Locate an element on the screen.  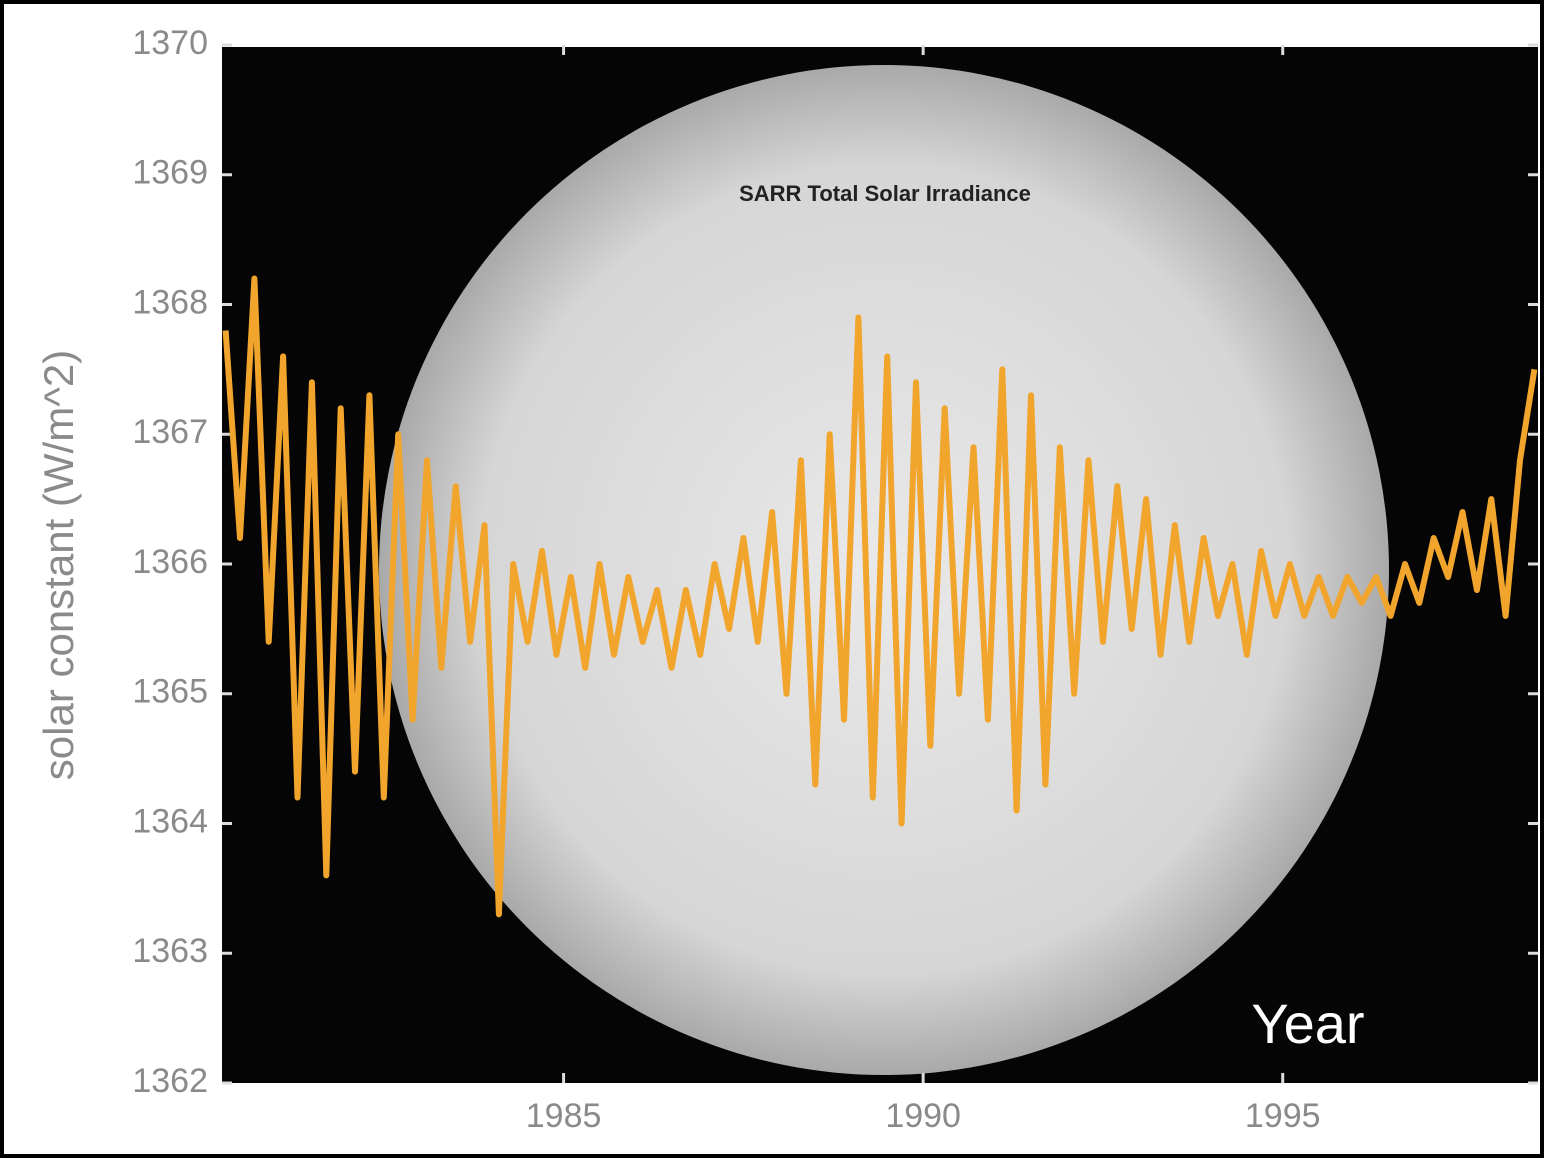
y-axis-label: solar constant (W/m^2) is located at coordinates (58, 565).